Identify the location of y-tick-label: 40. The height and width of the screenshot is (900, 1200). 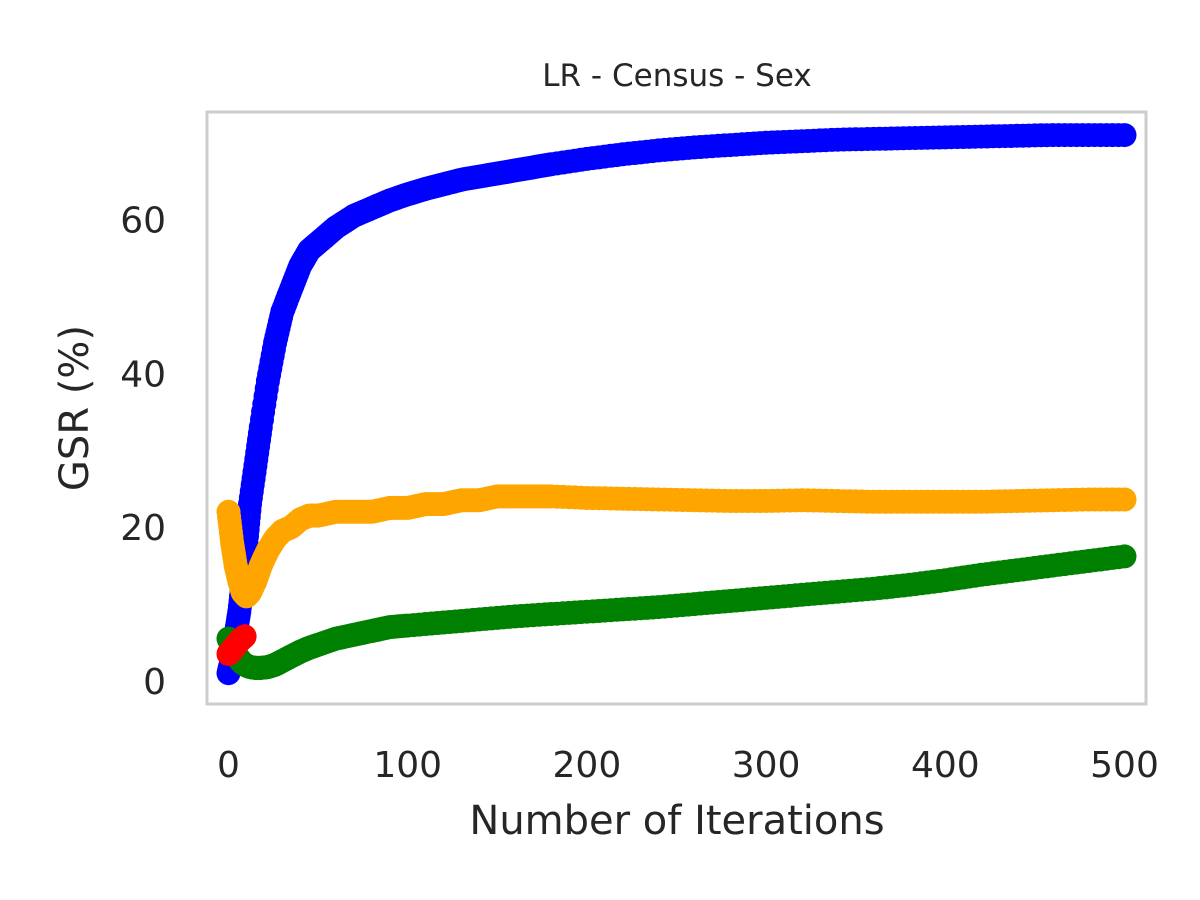
(143, 374).